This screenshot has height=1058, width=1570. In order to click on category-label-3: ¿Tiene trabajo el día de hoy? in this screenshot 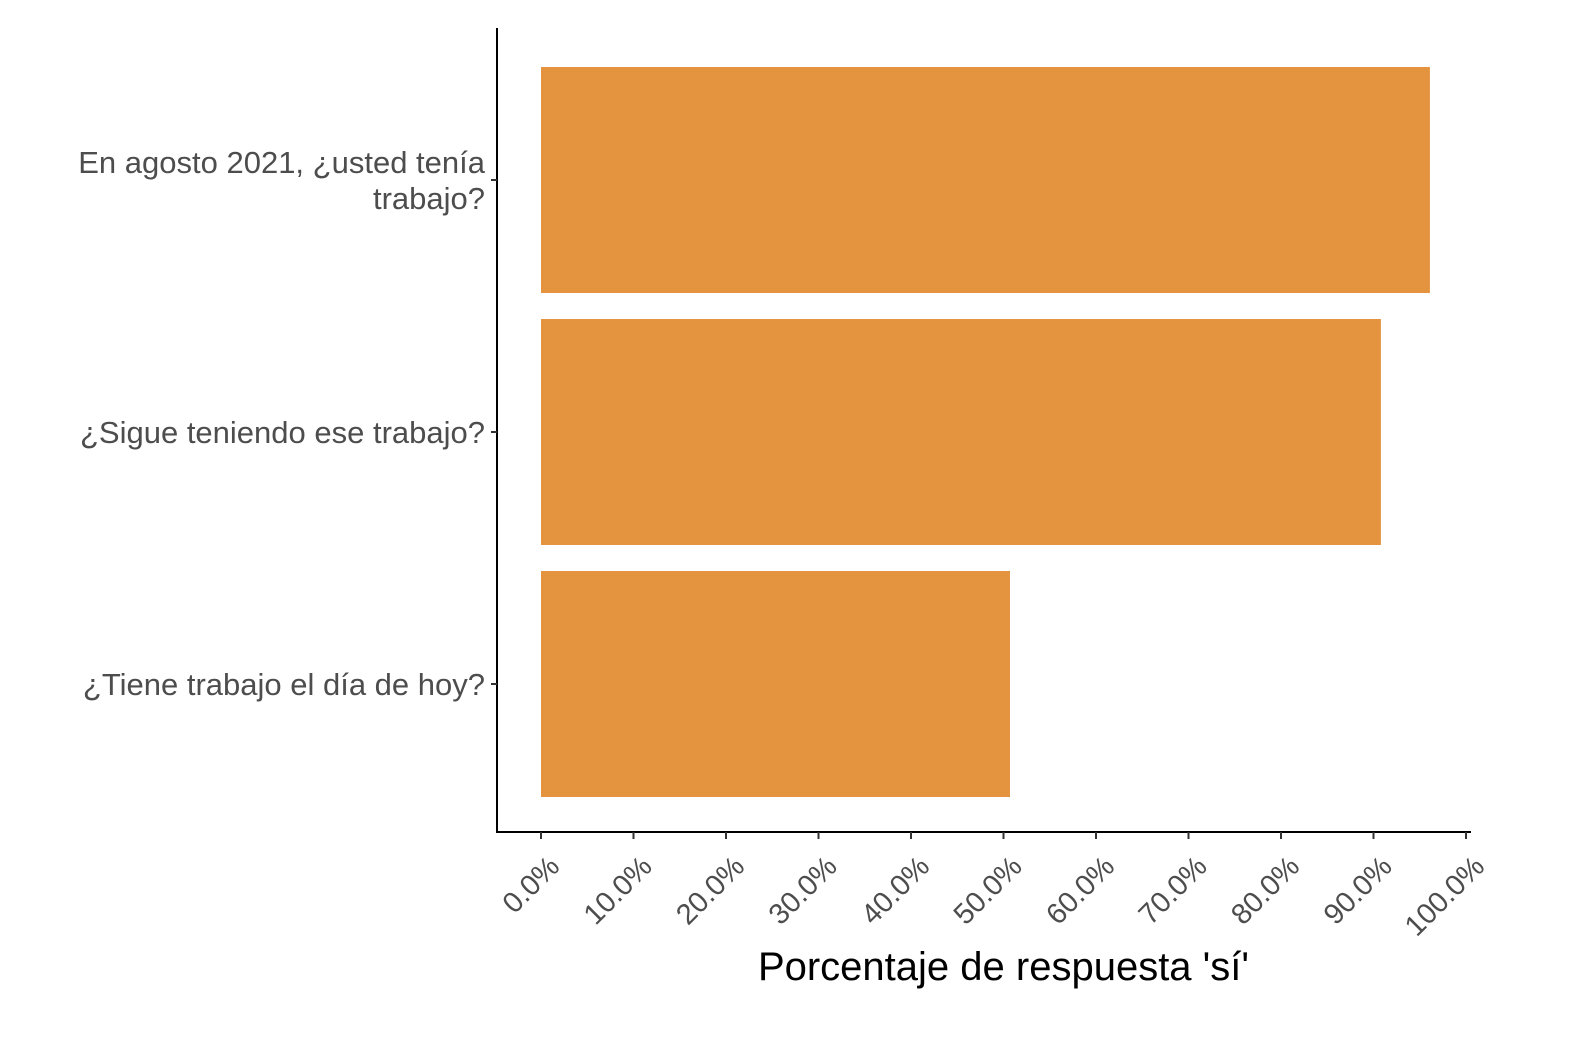, I will do `click(284, 684)`.